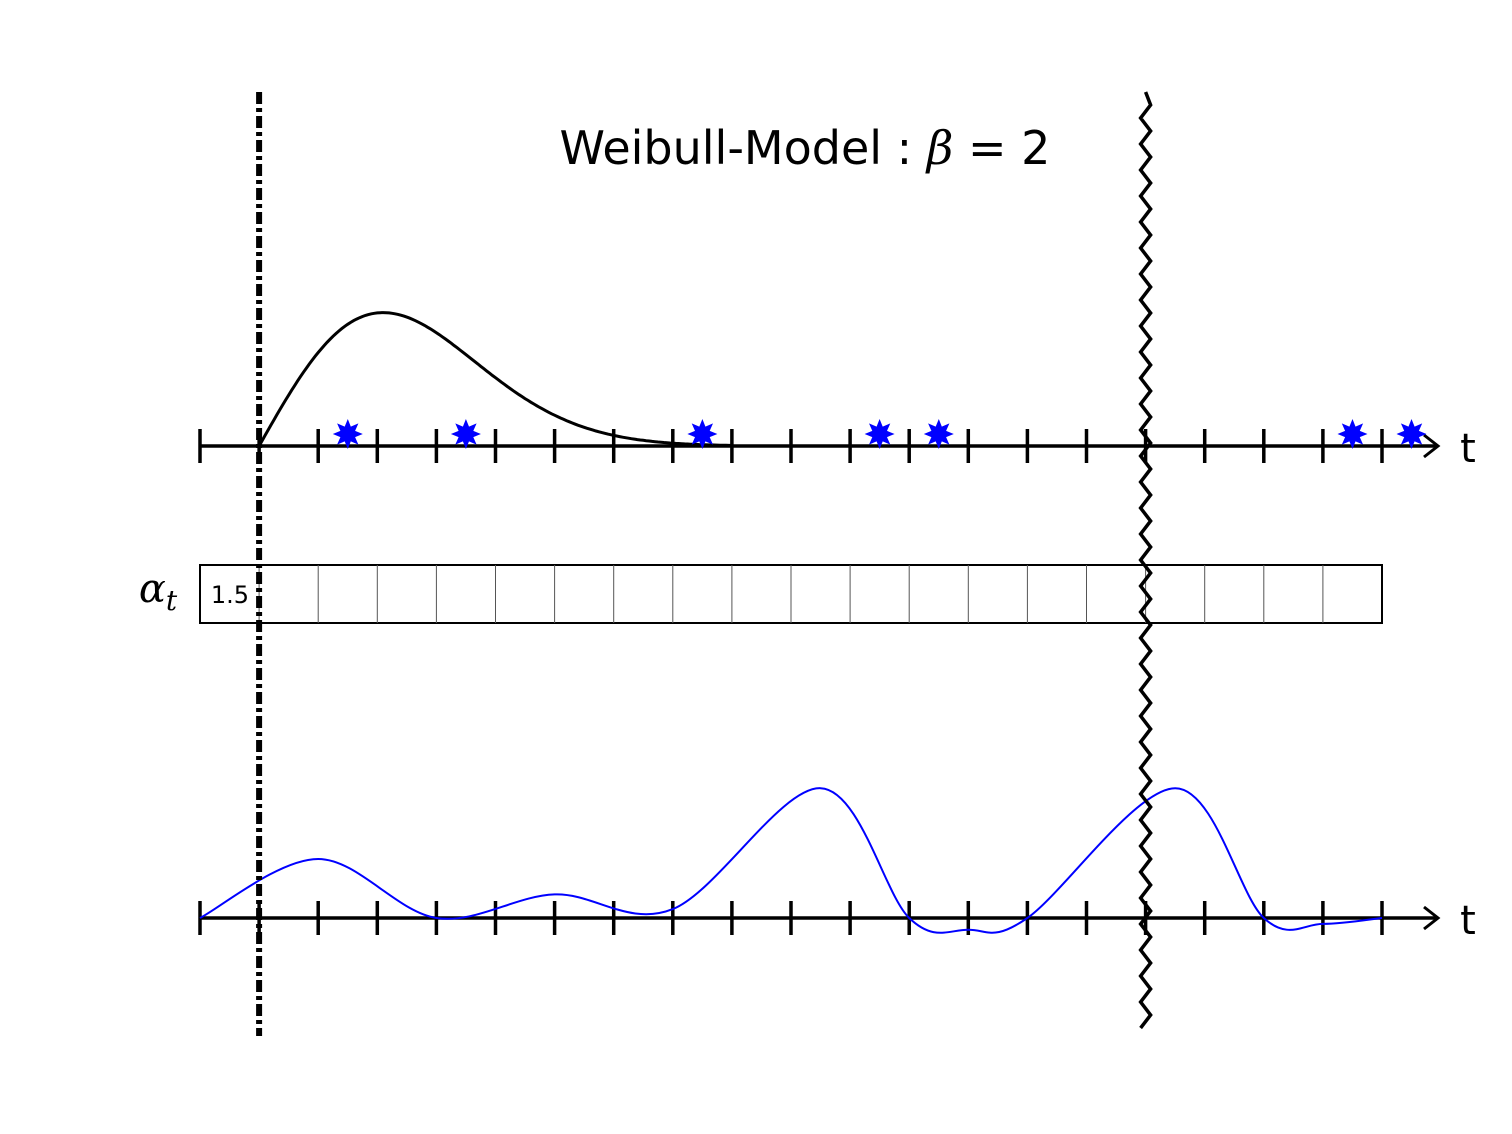 The height and width of the screenshot is (1134, 1512). Describe the element at coordinates (805, 148) in the screenshot. I see `diagram-title: Weibull-Model : β = 2` at that location.